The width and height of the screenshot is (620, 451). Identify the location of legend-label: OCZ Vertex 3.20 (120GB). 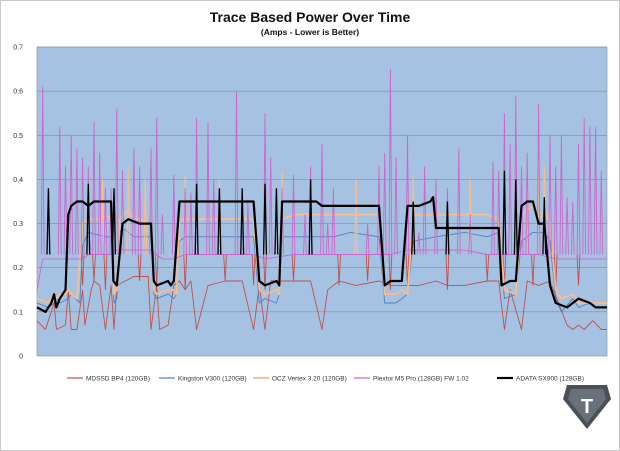
(309, 378).